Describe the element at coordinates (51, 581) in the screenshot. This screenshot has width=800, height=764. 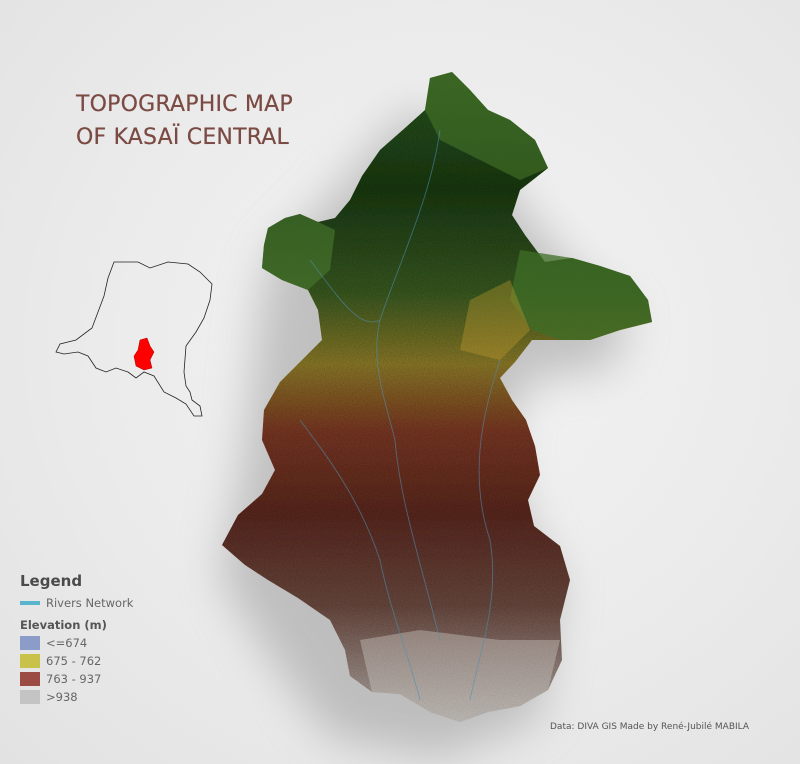
I see `legend-heading: Legend` at that location.